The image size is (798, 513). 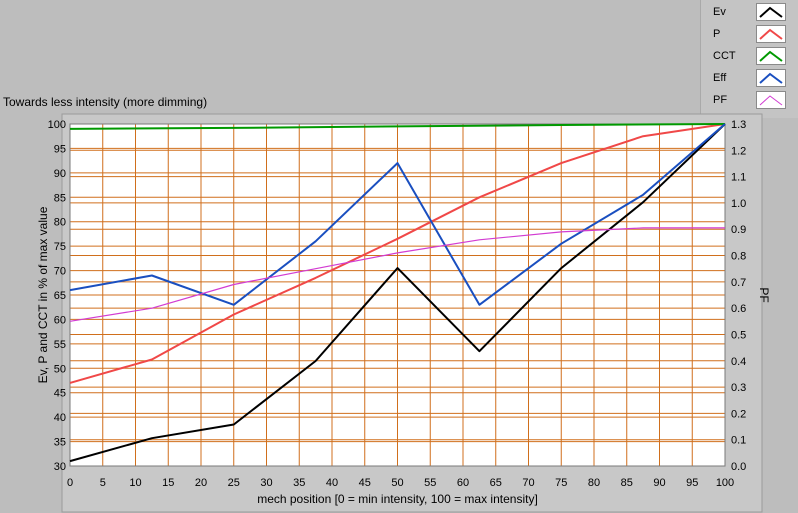 I want to click on y2-tick-label: 0.9, so click(x=738, y=230).